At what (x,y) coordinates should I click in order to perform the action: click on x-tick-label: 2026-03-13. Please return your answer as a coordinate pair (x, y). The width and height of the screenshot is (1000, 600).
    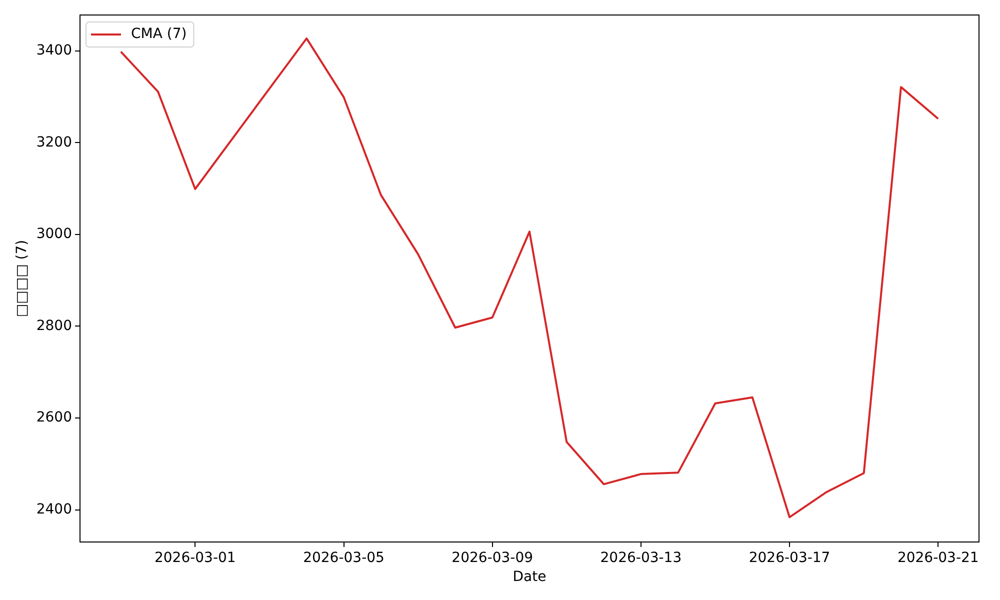
    Looking at the image, I should click on (641, 558).